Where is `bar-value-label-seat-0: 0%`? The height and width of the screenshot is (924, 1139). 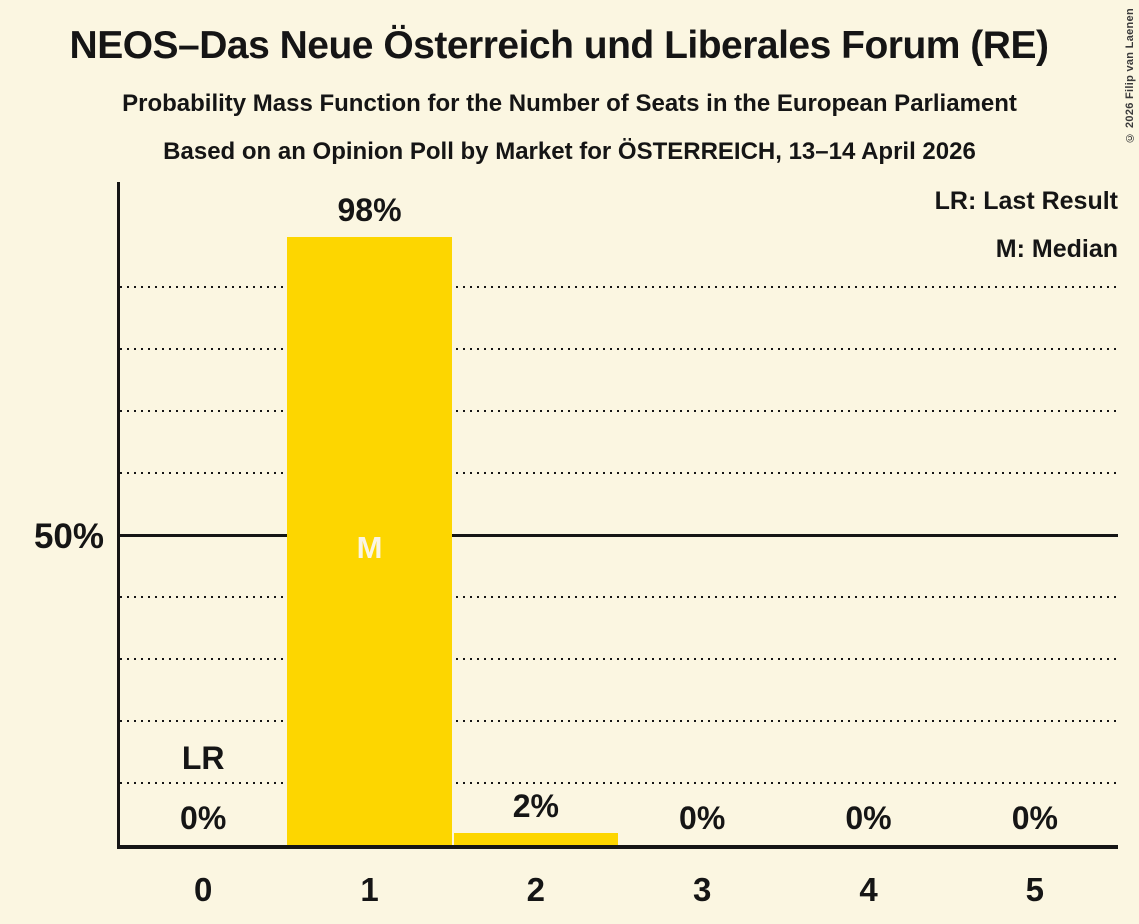
bar-value-label-seat-0: 0% is located at coordinates (203, 818).